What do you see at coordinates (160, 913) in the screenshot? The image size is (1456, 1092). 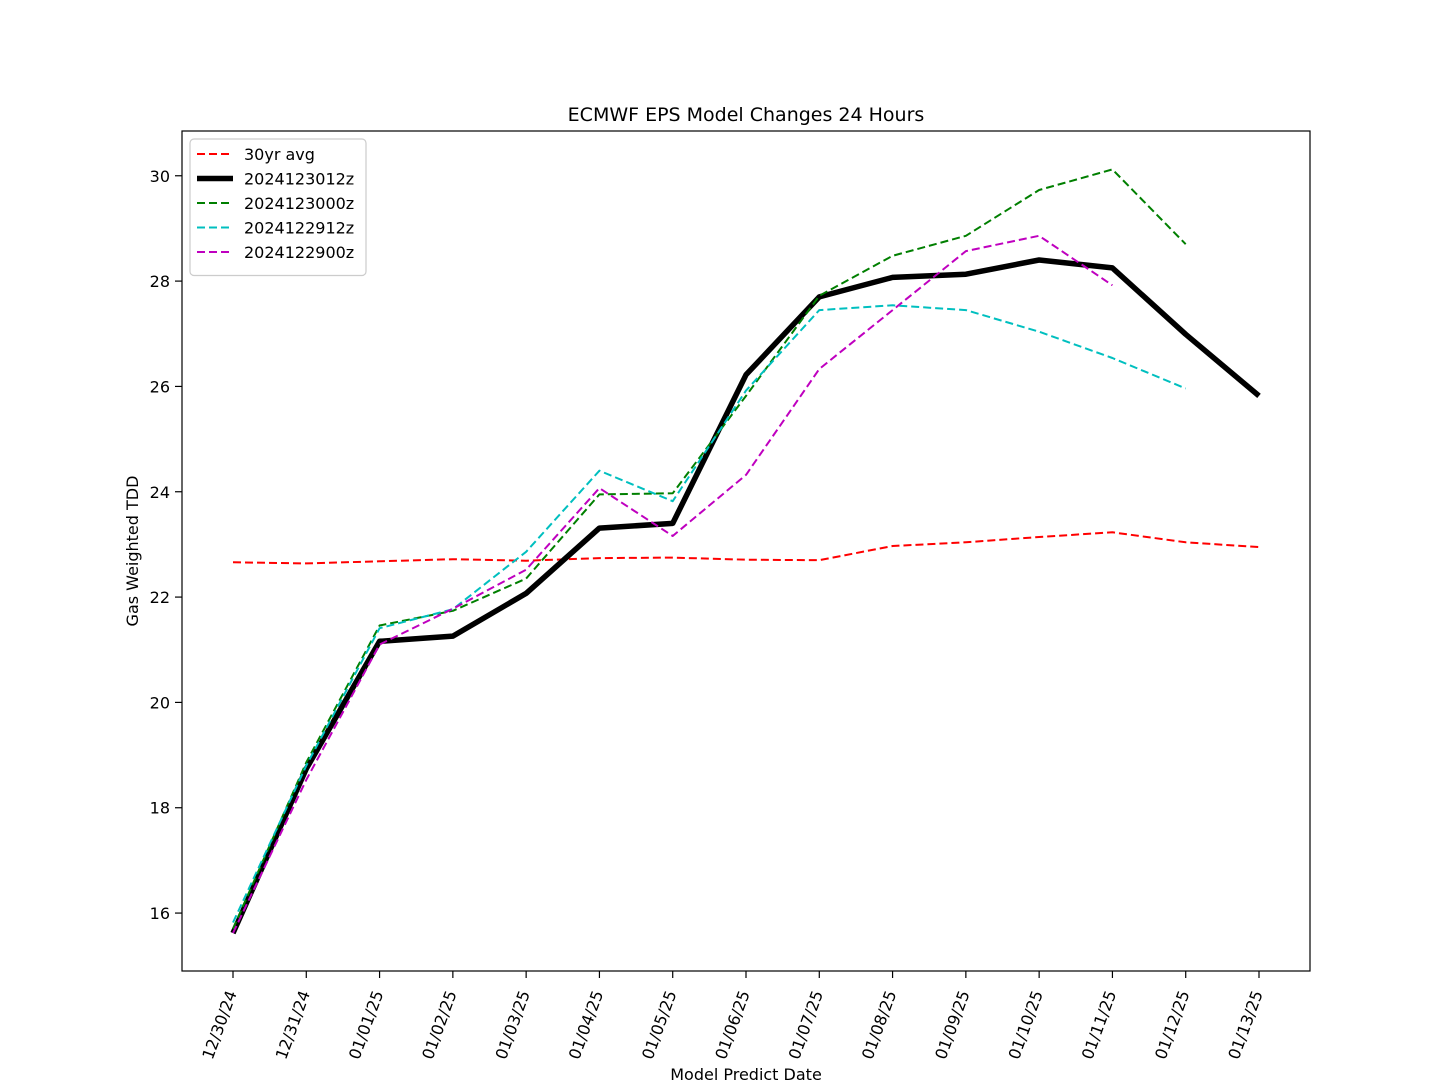 I see `y-tick-label: 16` at bounding box center [160, 913].